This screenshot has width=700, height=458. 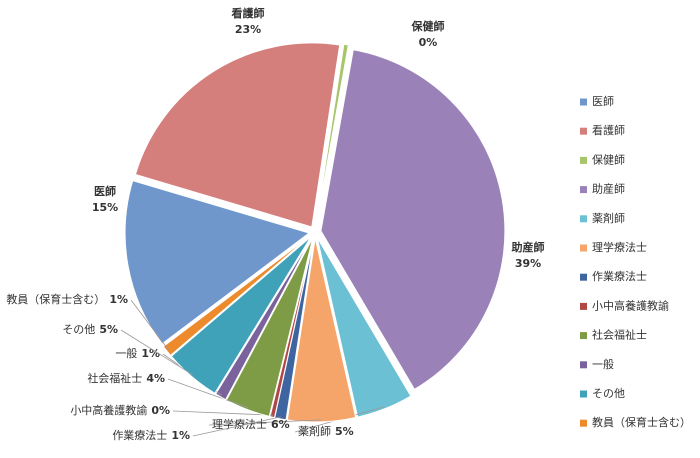 I want to click on data-label: その他 5%, so click(x=90, y=329).